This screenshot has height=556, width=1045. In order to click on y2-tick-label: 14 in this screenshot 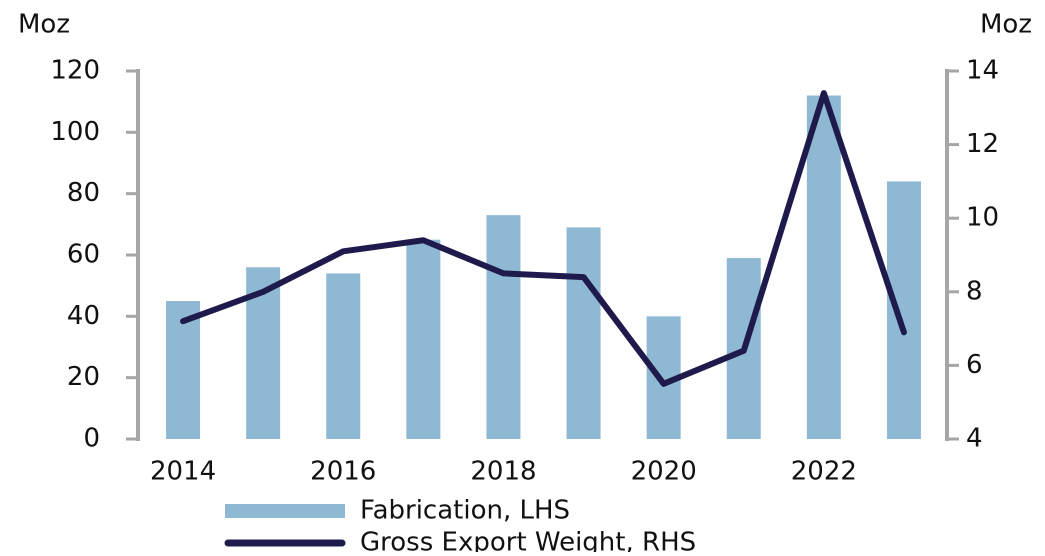, I will do `click(982, 71)`.